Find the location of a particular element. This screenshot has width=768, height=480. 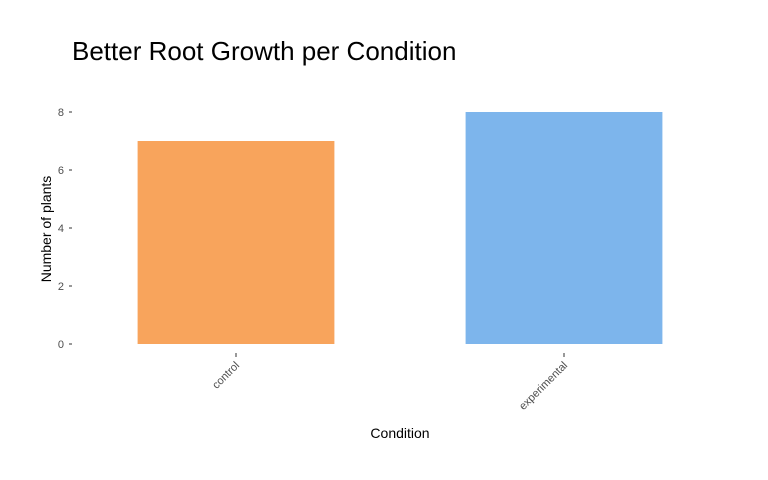

y-tick-label-1: 2 is located at coordinates (61, 287).